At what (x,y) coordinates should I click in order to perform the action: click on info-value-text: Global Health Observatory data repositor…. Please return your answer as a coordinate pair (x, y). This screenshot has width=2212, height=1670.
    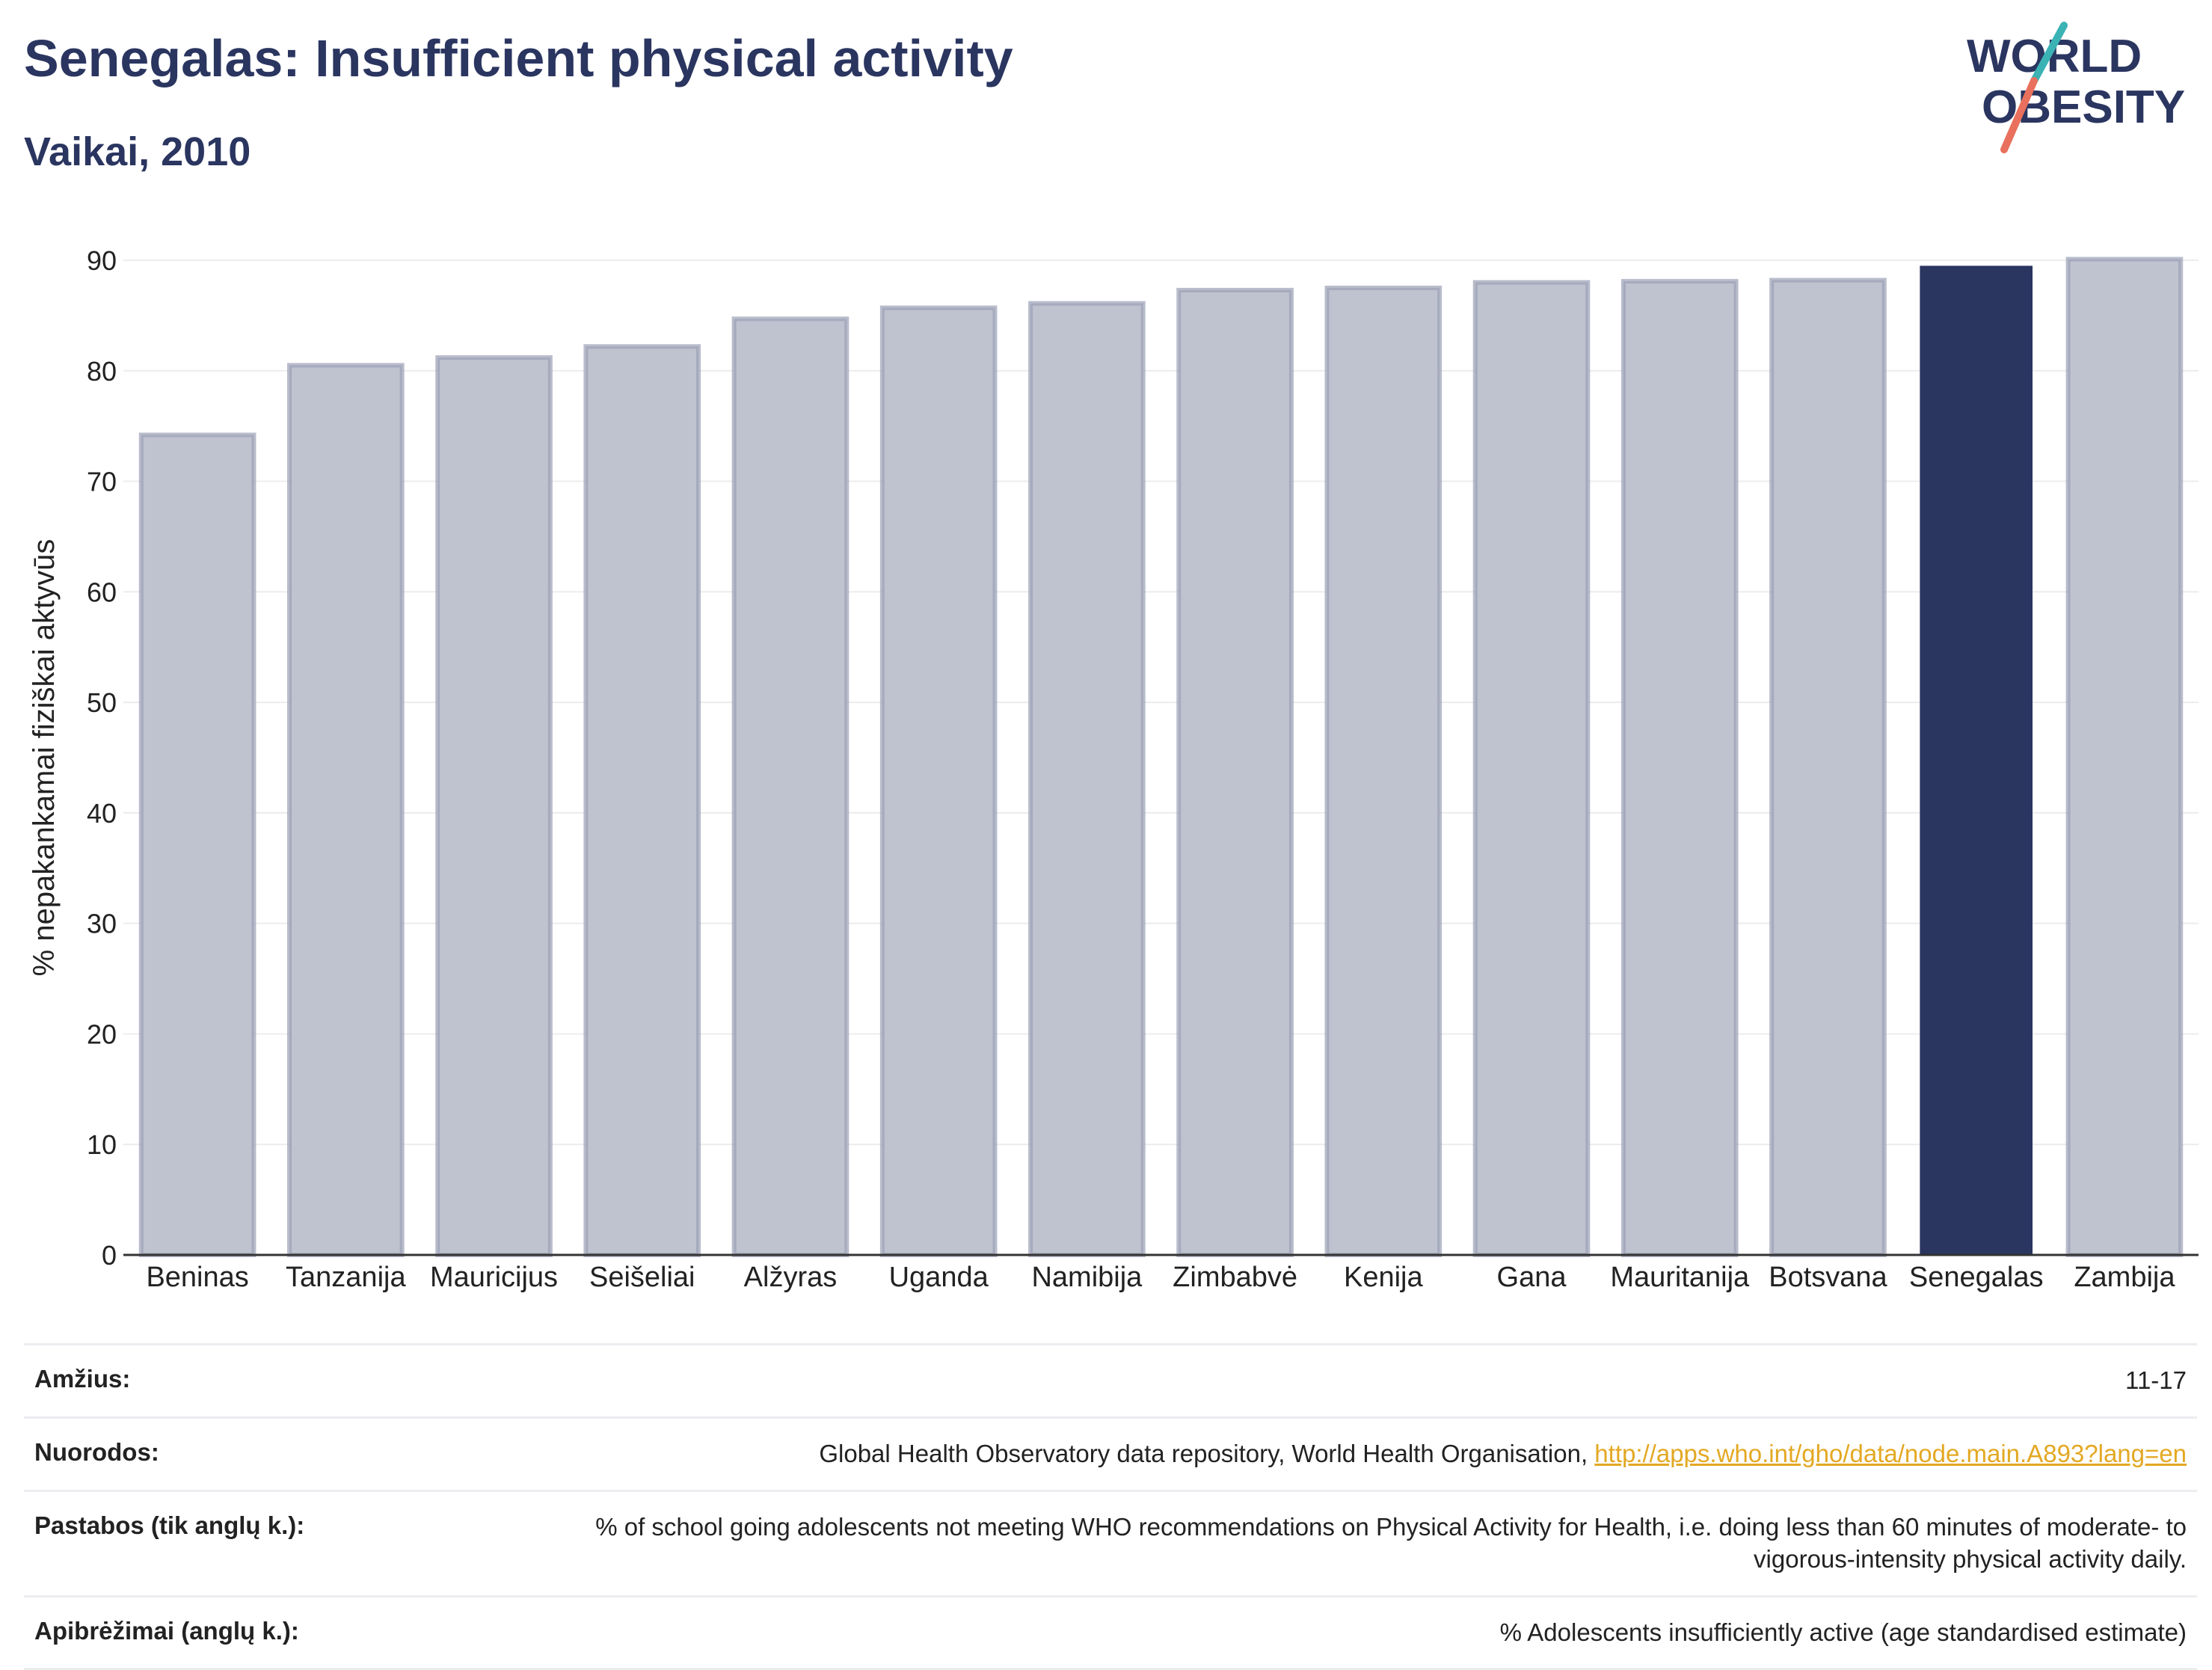
    Looking at the image, I should click on (1207, 1453).